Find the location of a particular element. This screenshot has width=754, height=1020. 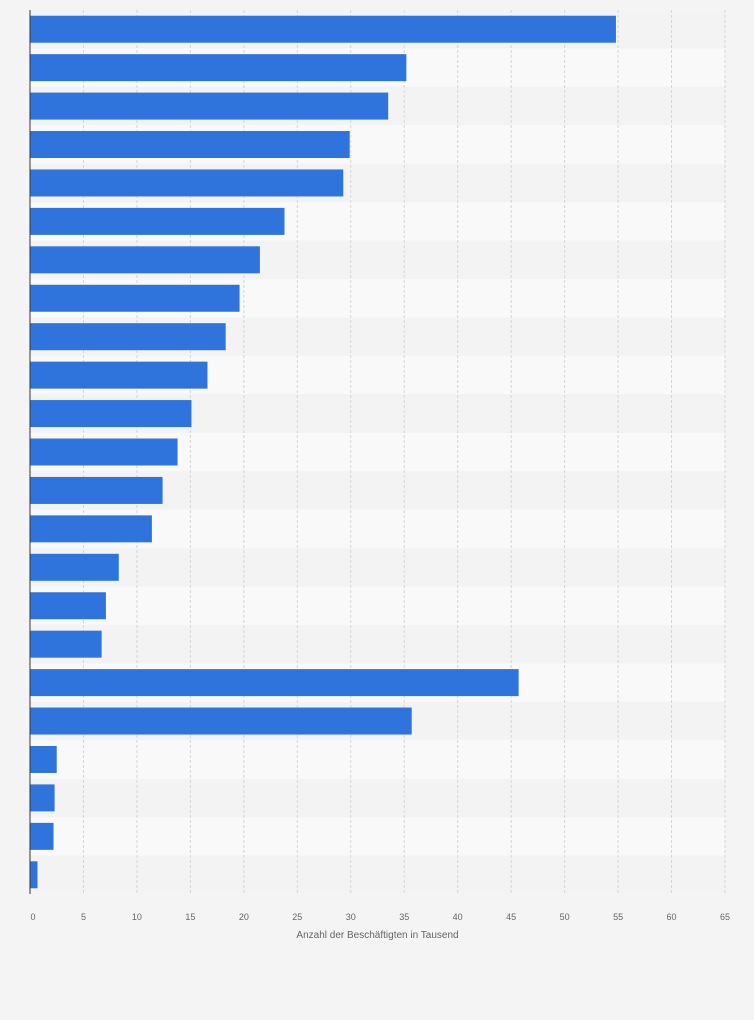

x-tick-label: 5 is located at coordinates (83, 917).